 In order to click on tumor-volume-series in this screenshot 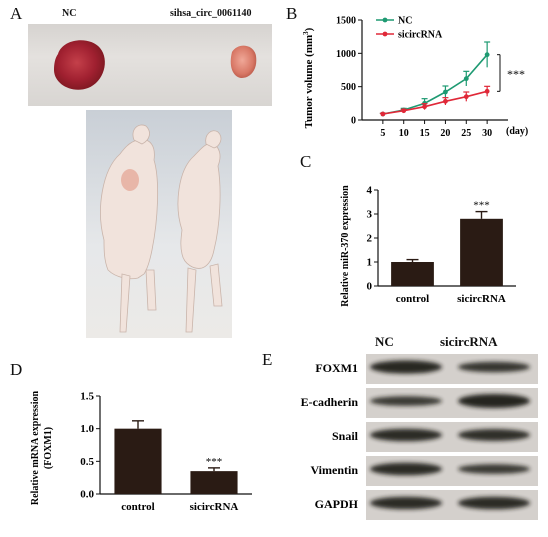, I will do `click(435, 79)`.